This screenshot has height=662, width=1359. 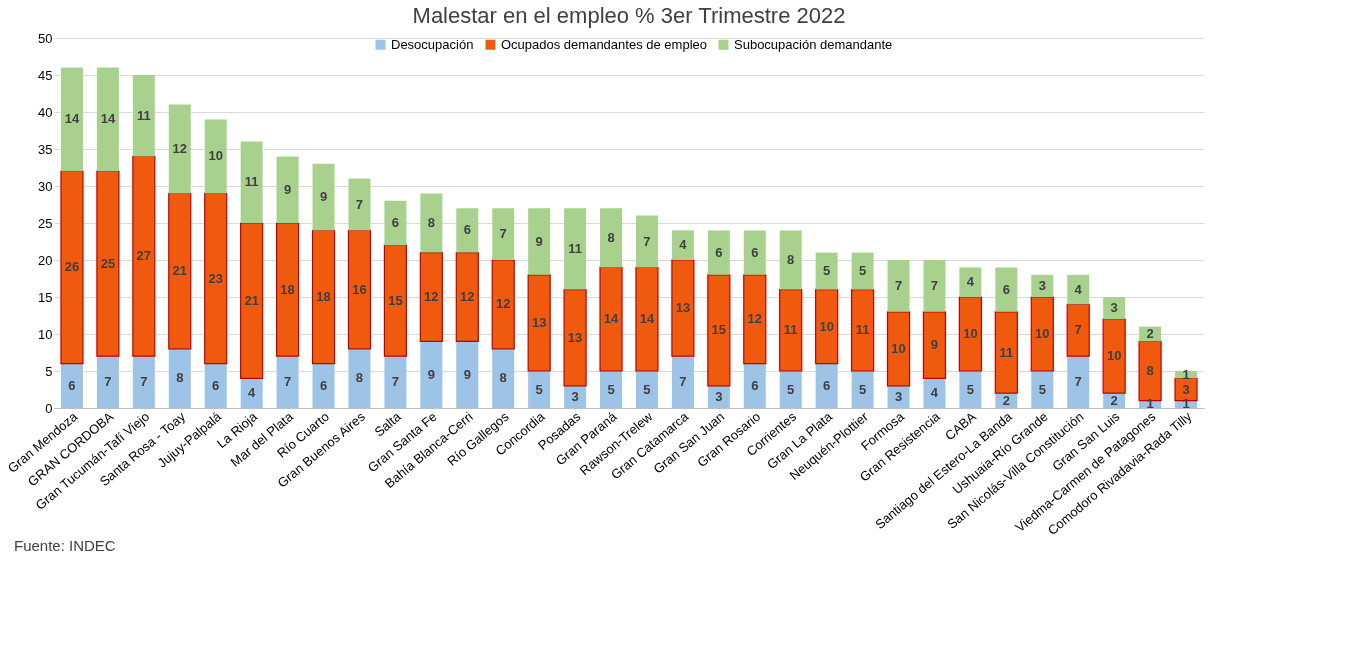 What do you see at coordinates (49, 408) in the screenshot?
I see `y-tick-label: 0` at bounding box center [49, 408].